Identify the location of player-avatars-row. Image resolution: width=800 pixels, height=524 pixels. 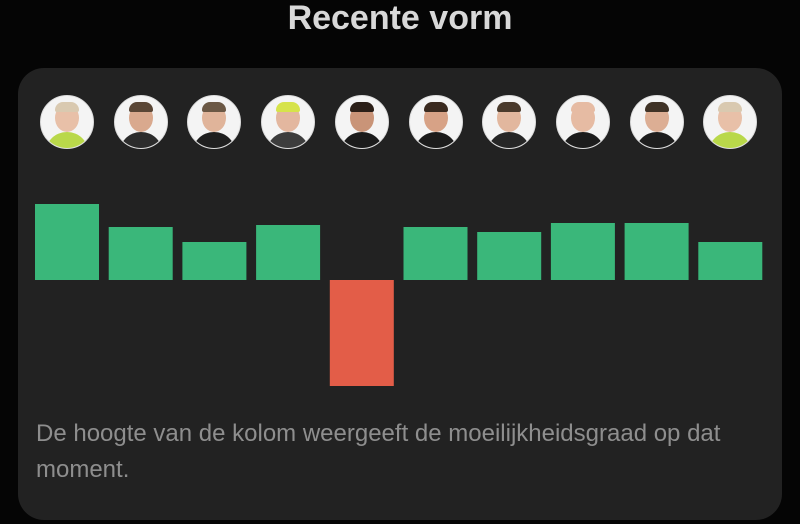
(400, 122).